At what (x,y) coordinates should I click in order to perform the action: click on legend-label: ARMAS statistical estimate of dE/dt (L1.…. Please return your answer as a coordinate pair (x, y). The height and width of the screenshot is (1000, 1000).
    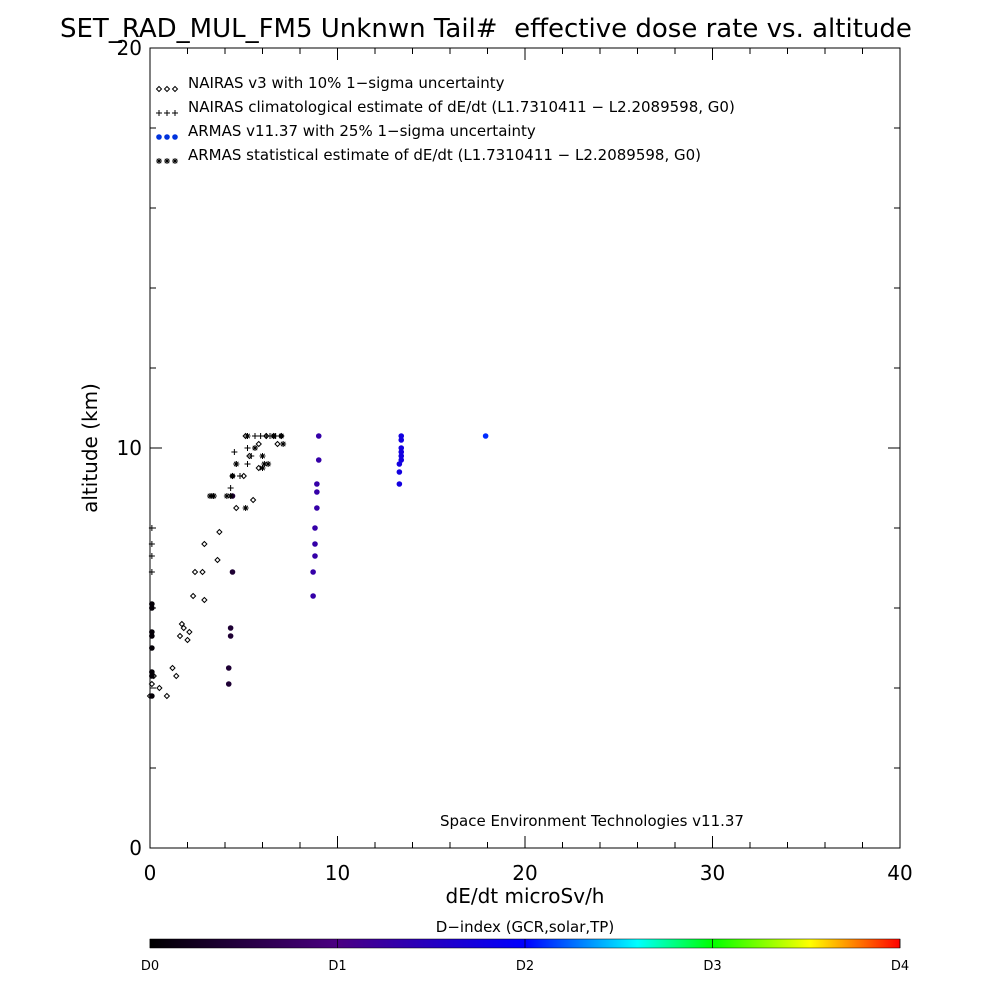
    Looking at the image, I should click on (444, 155).